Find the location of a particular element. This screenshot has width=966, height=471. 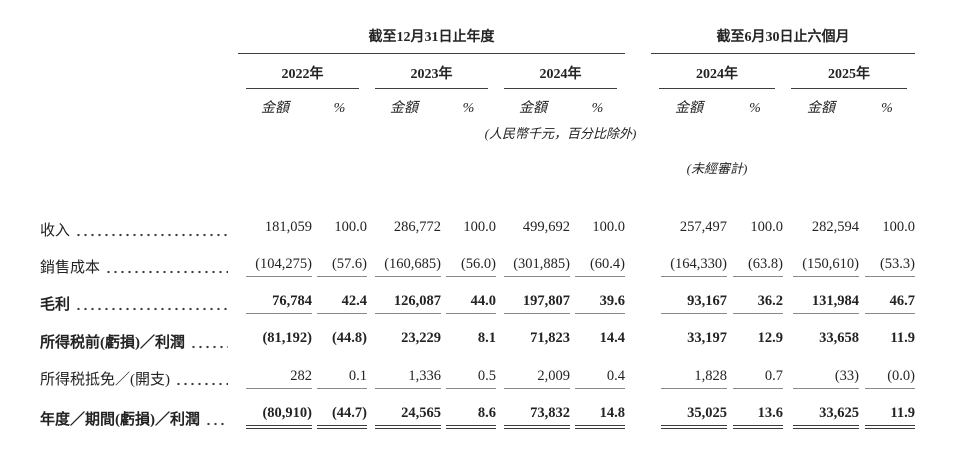

cell-value: 76,784 is located at coordinates (279, 303).